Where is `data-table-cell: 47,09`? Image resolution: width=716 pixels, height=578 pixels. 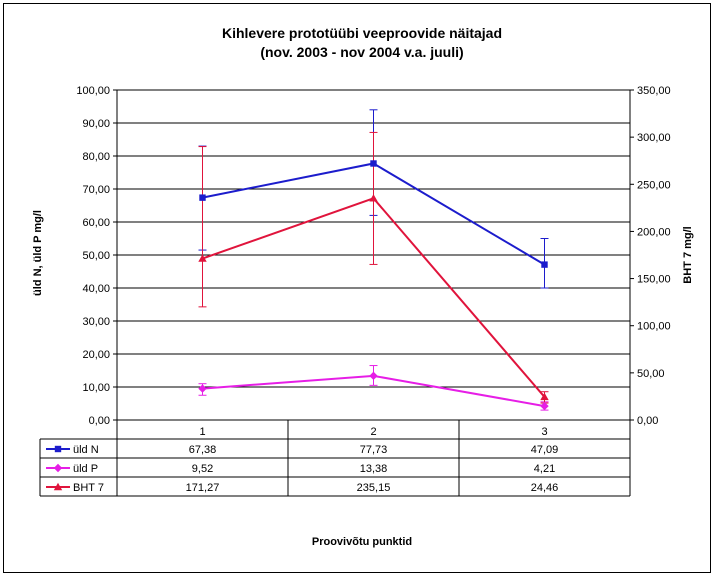
data-table-cell: 47,09 is located at coordinates (545, 450).